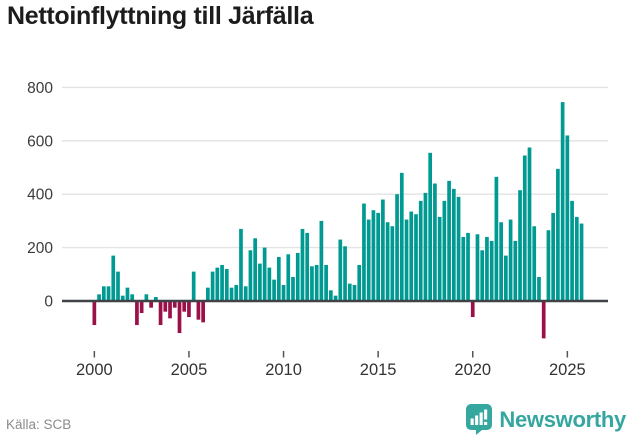 The width and height of the screenshot is (631, 439). Describe the element at coordinates (567, 370) in the screenshot. I see `x-tick-label: 2025` at that location.